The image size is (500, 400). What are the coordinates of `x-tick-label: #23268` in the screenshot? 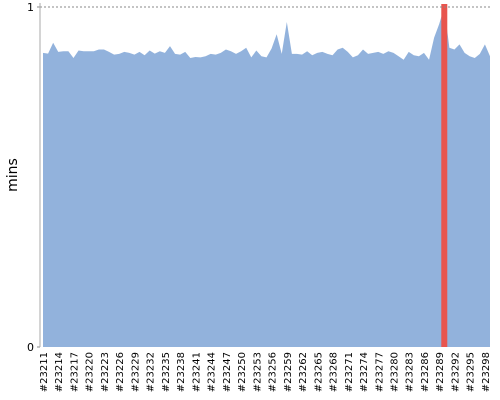 It's located at (334, 372).